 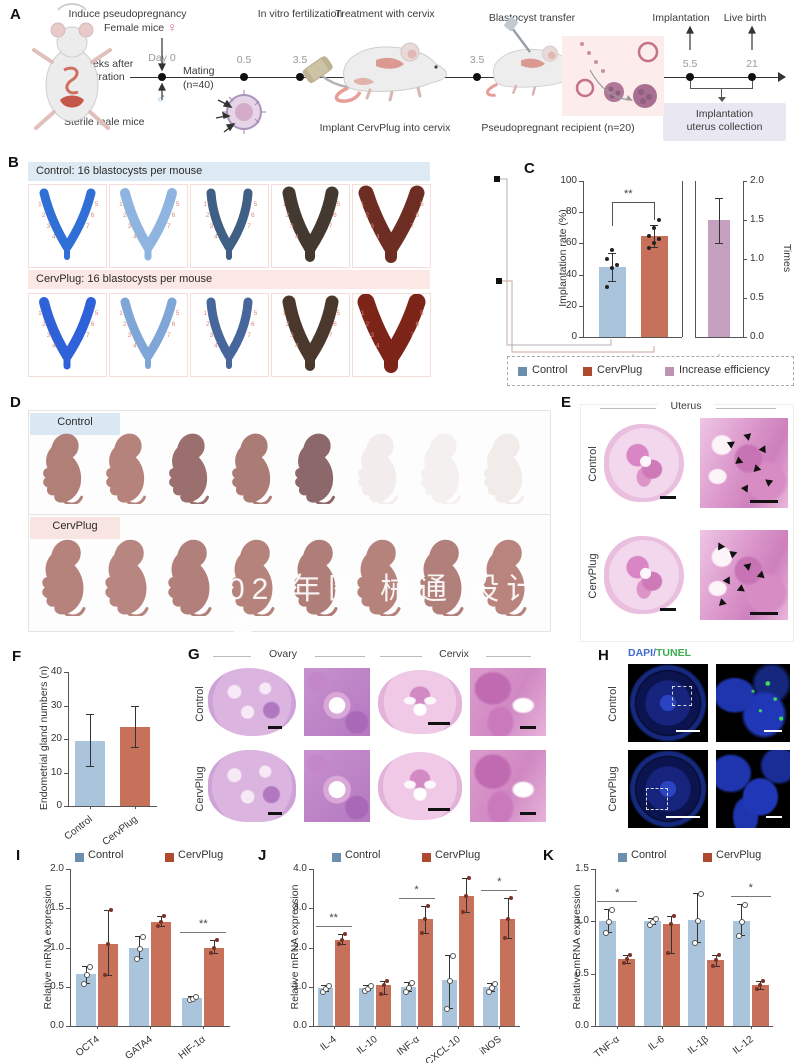 I want to click on bar-IL-6-cervplug, so click(x=671, y=975).